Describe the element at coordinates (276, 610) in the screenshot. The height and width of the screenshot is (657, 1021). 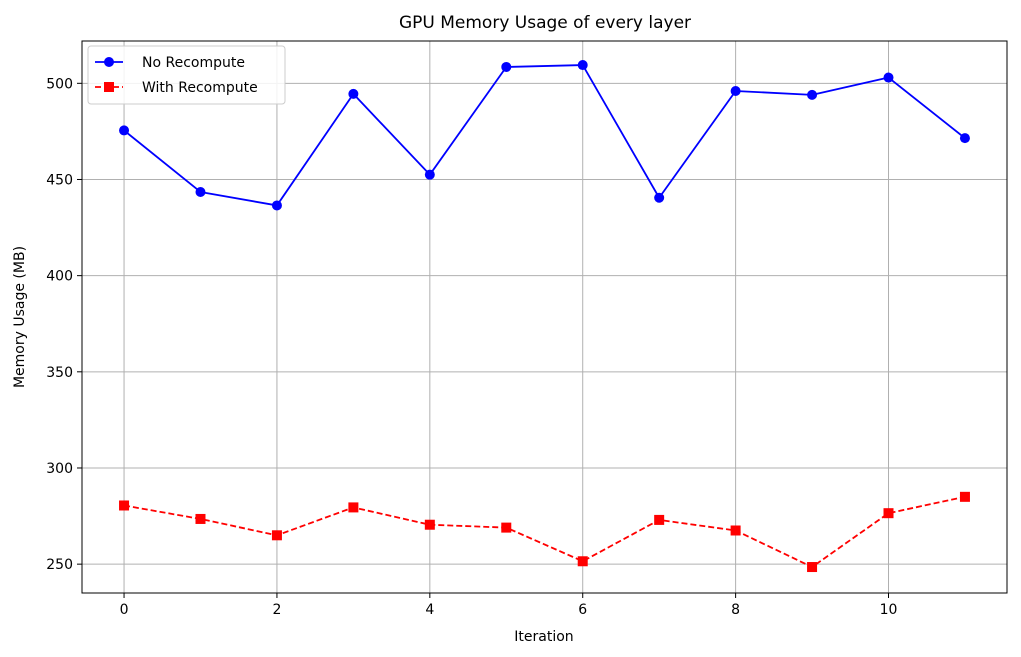
I see `x-tick-label: 2` at that location.